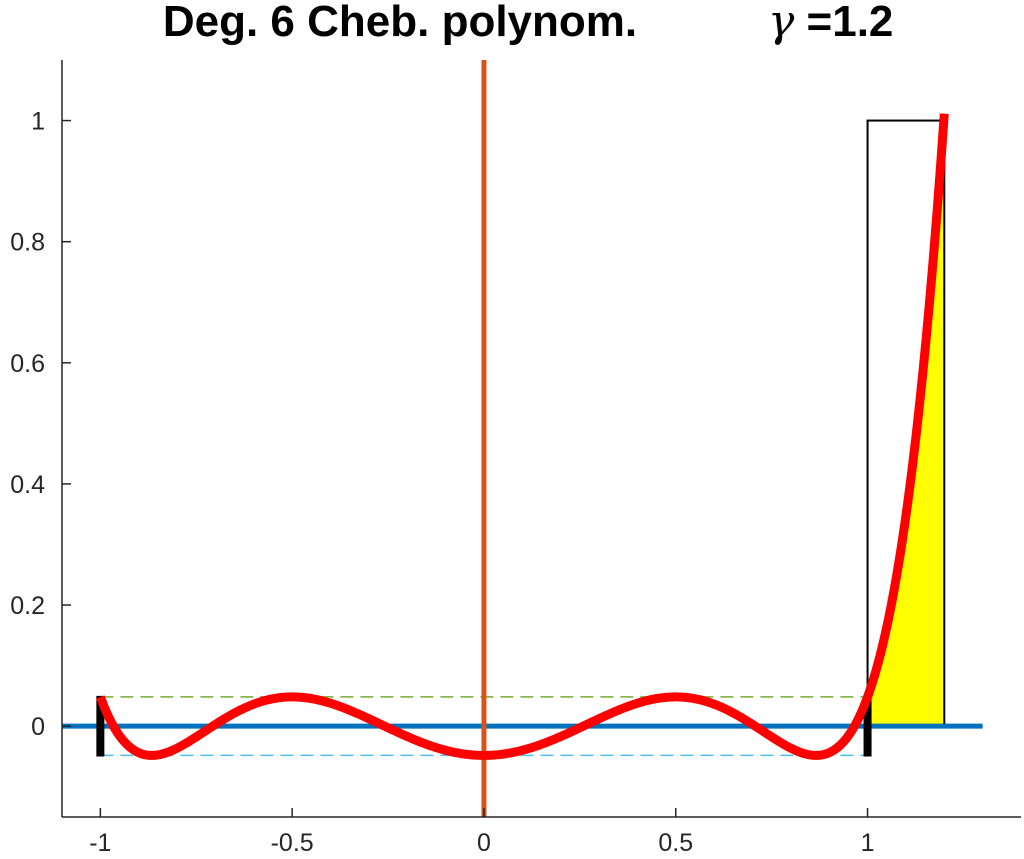 The height and width of the screenshot is (859, 1024). What do you see at coordinates (27, 606) in the screenshot?
I see `y-tick-label: 0.2` at bounding box center [27, 606].